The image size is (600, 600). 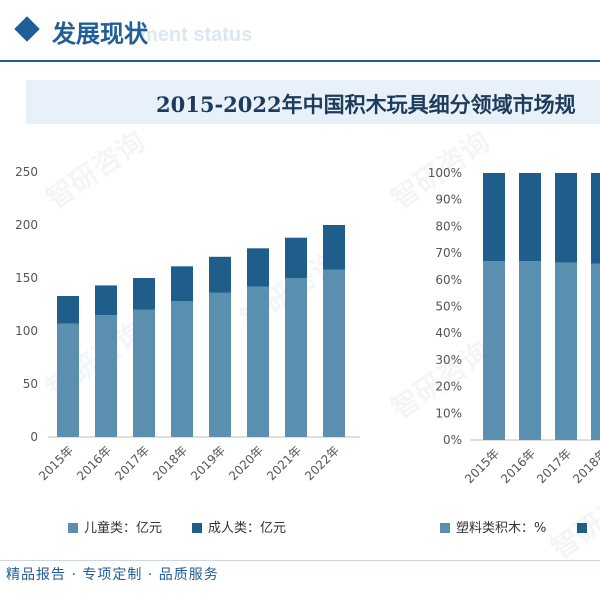 I want to click on left-chart-y-tick-label: 150, so click(x=26, y=278).